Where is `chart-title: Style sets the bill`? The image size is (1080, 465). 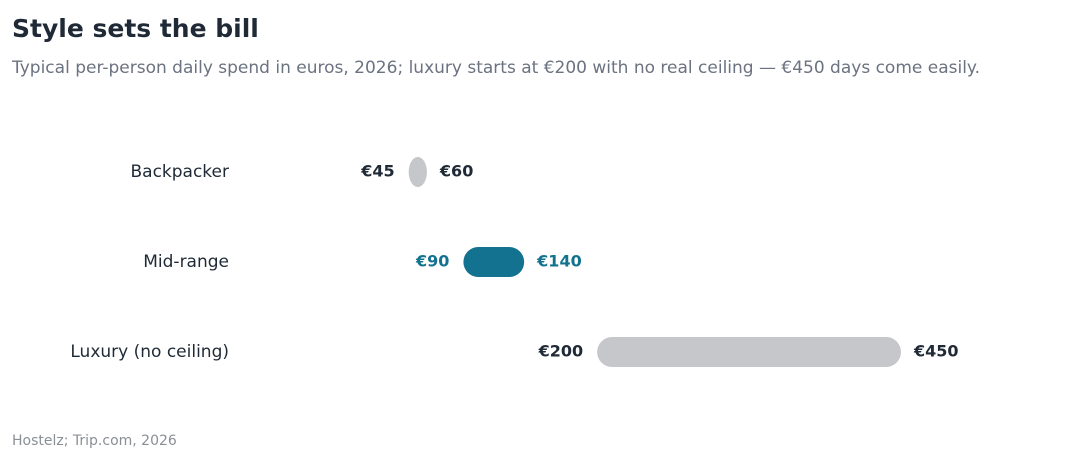 chart-title: Style sets the bill is located at coordinates (135, 28).